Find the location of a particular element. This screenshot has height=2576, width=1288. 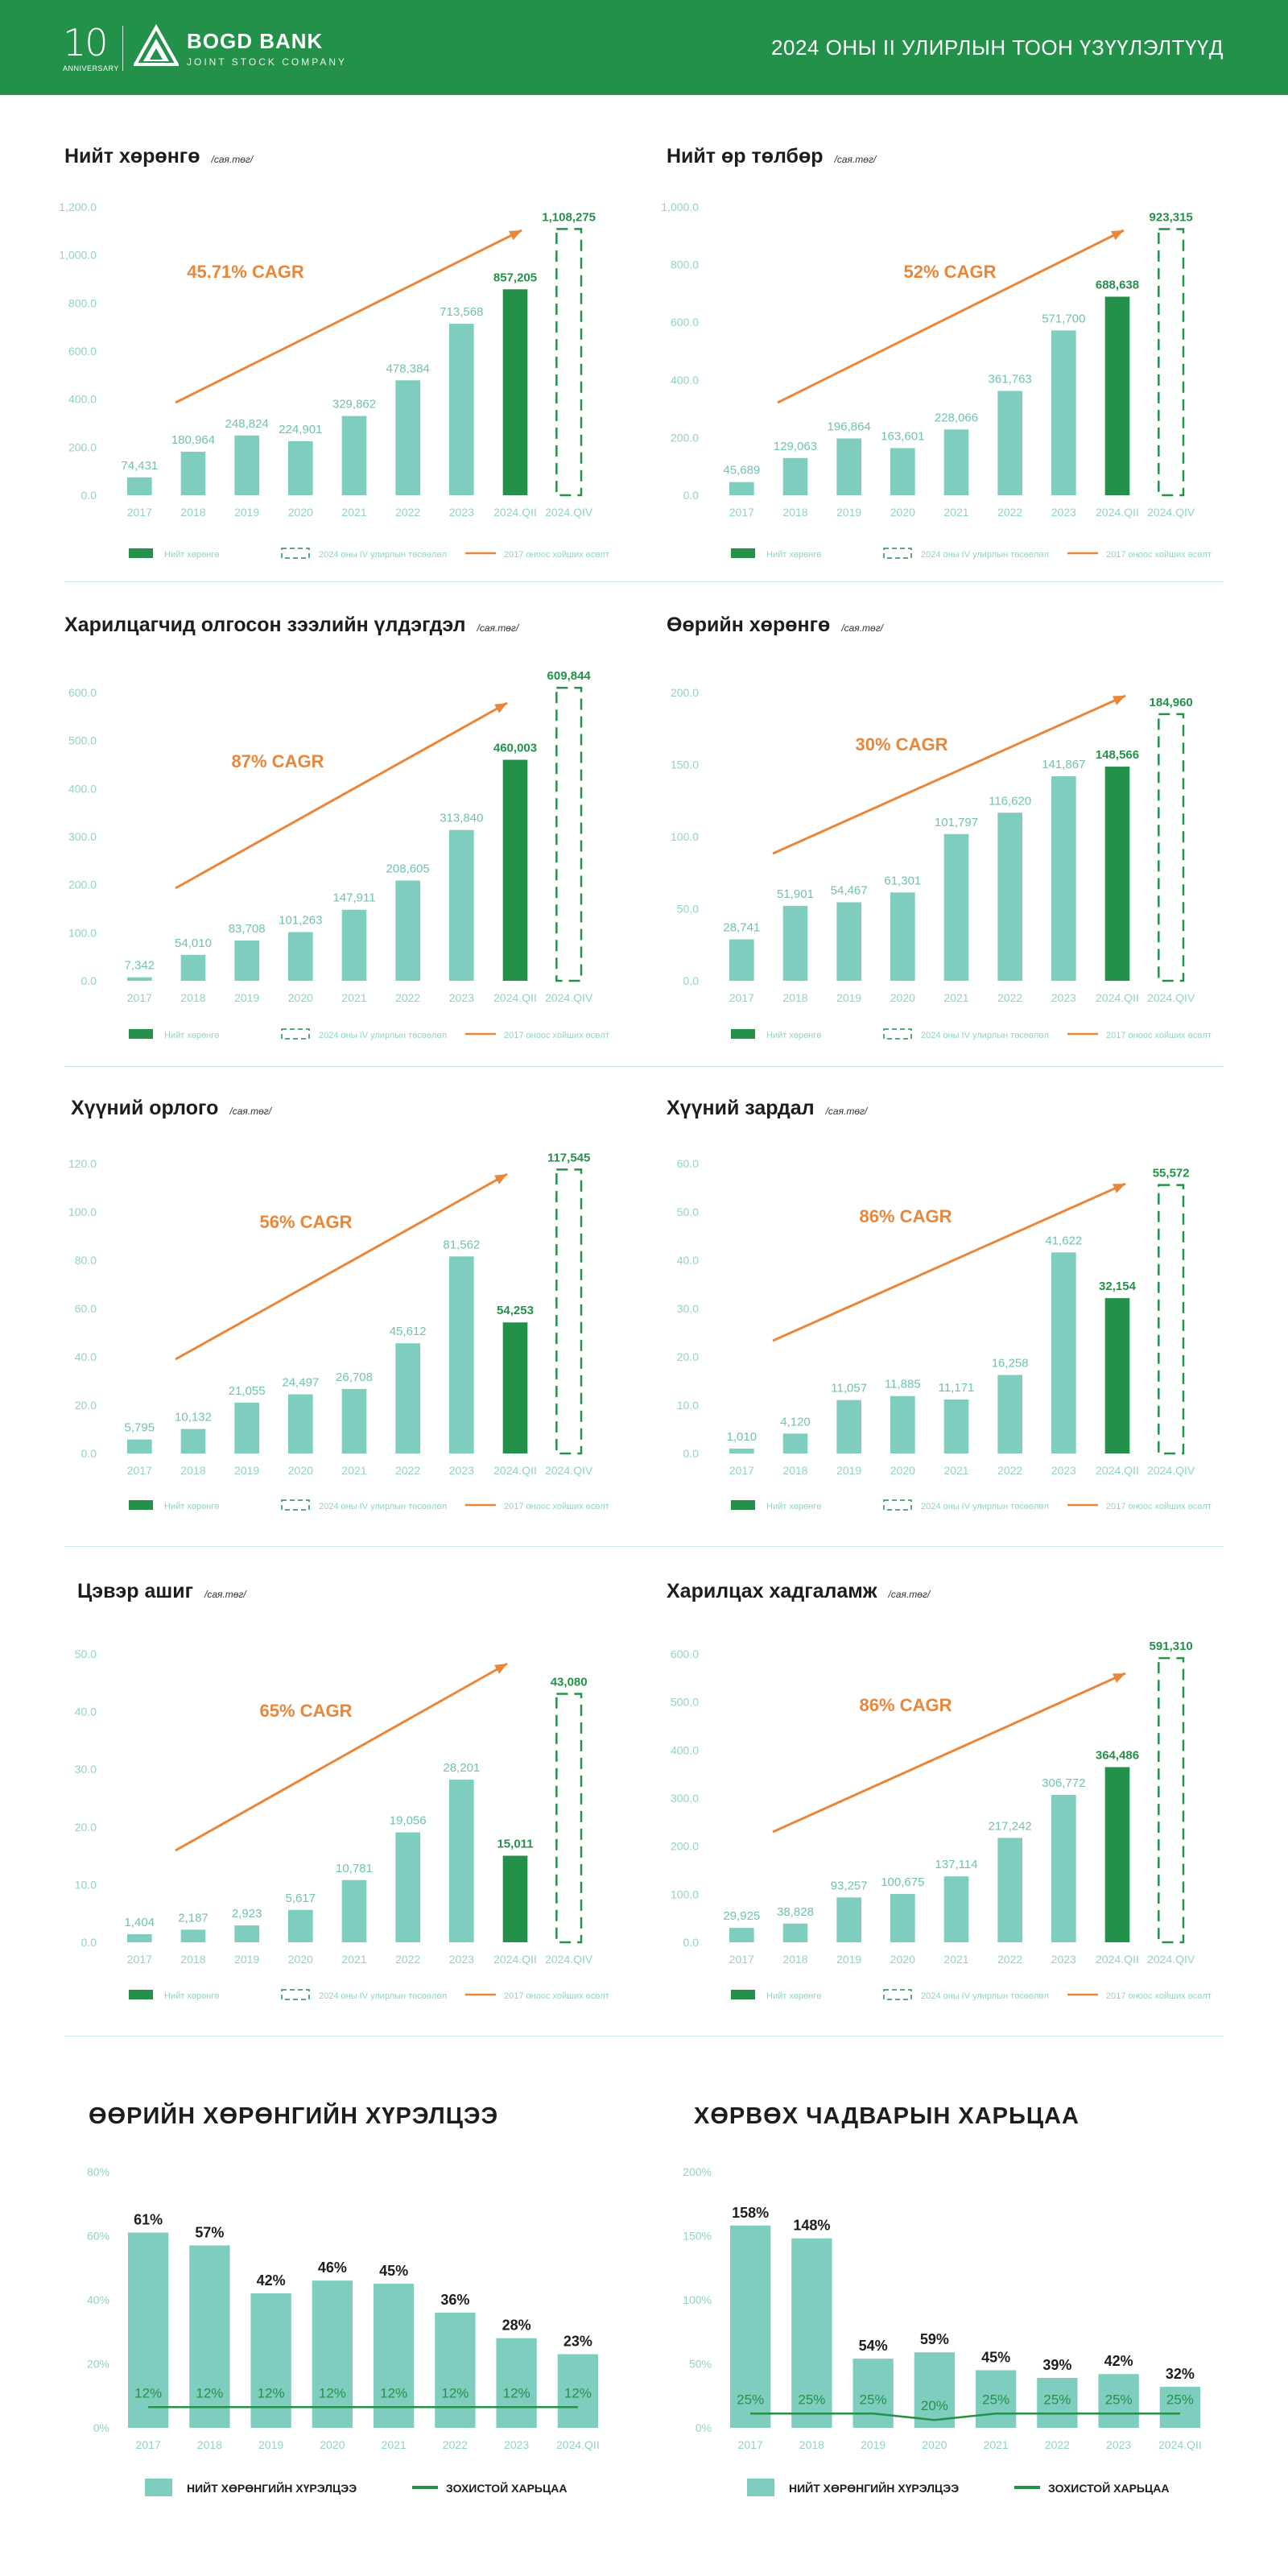

ratio-label: 12% is located at coordinates (332, 2392).